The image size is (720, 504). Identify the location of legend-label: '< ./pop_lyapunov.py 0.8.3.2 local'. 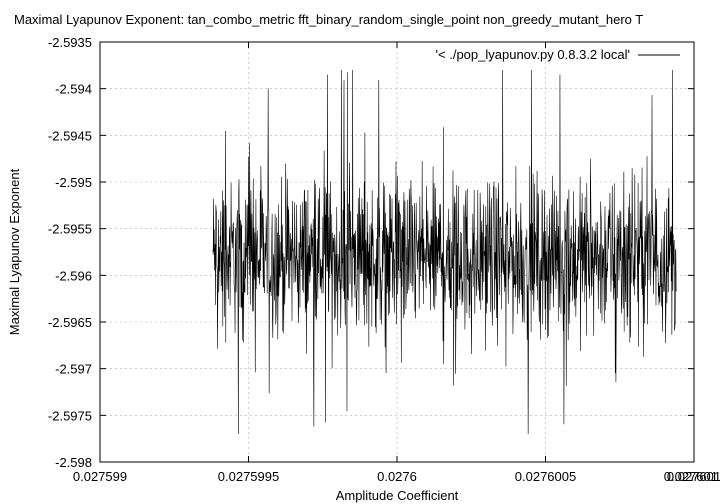
(533, 54).